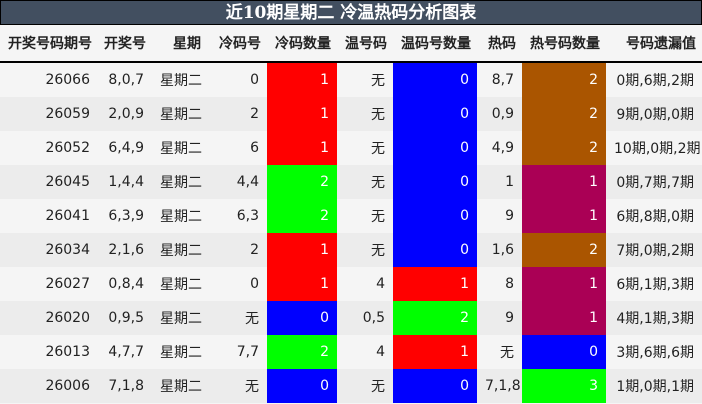 This screenshot has height=404, width=702. Describe the element at coordinates (654, 318) in the screenshot. I see `cell-miss: 4期,1期,3期` at that location.